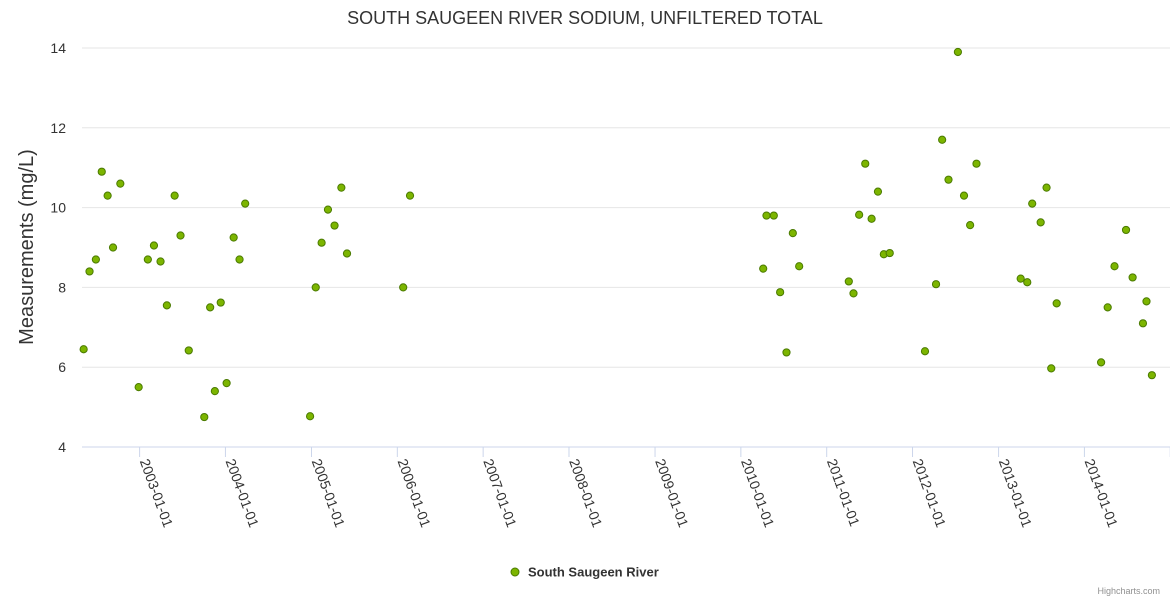  Describe the element at coordinates (1016, 493) in the screenshot. I see `x-tick-label: 2013-01-01` at that location.